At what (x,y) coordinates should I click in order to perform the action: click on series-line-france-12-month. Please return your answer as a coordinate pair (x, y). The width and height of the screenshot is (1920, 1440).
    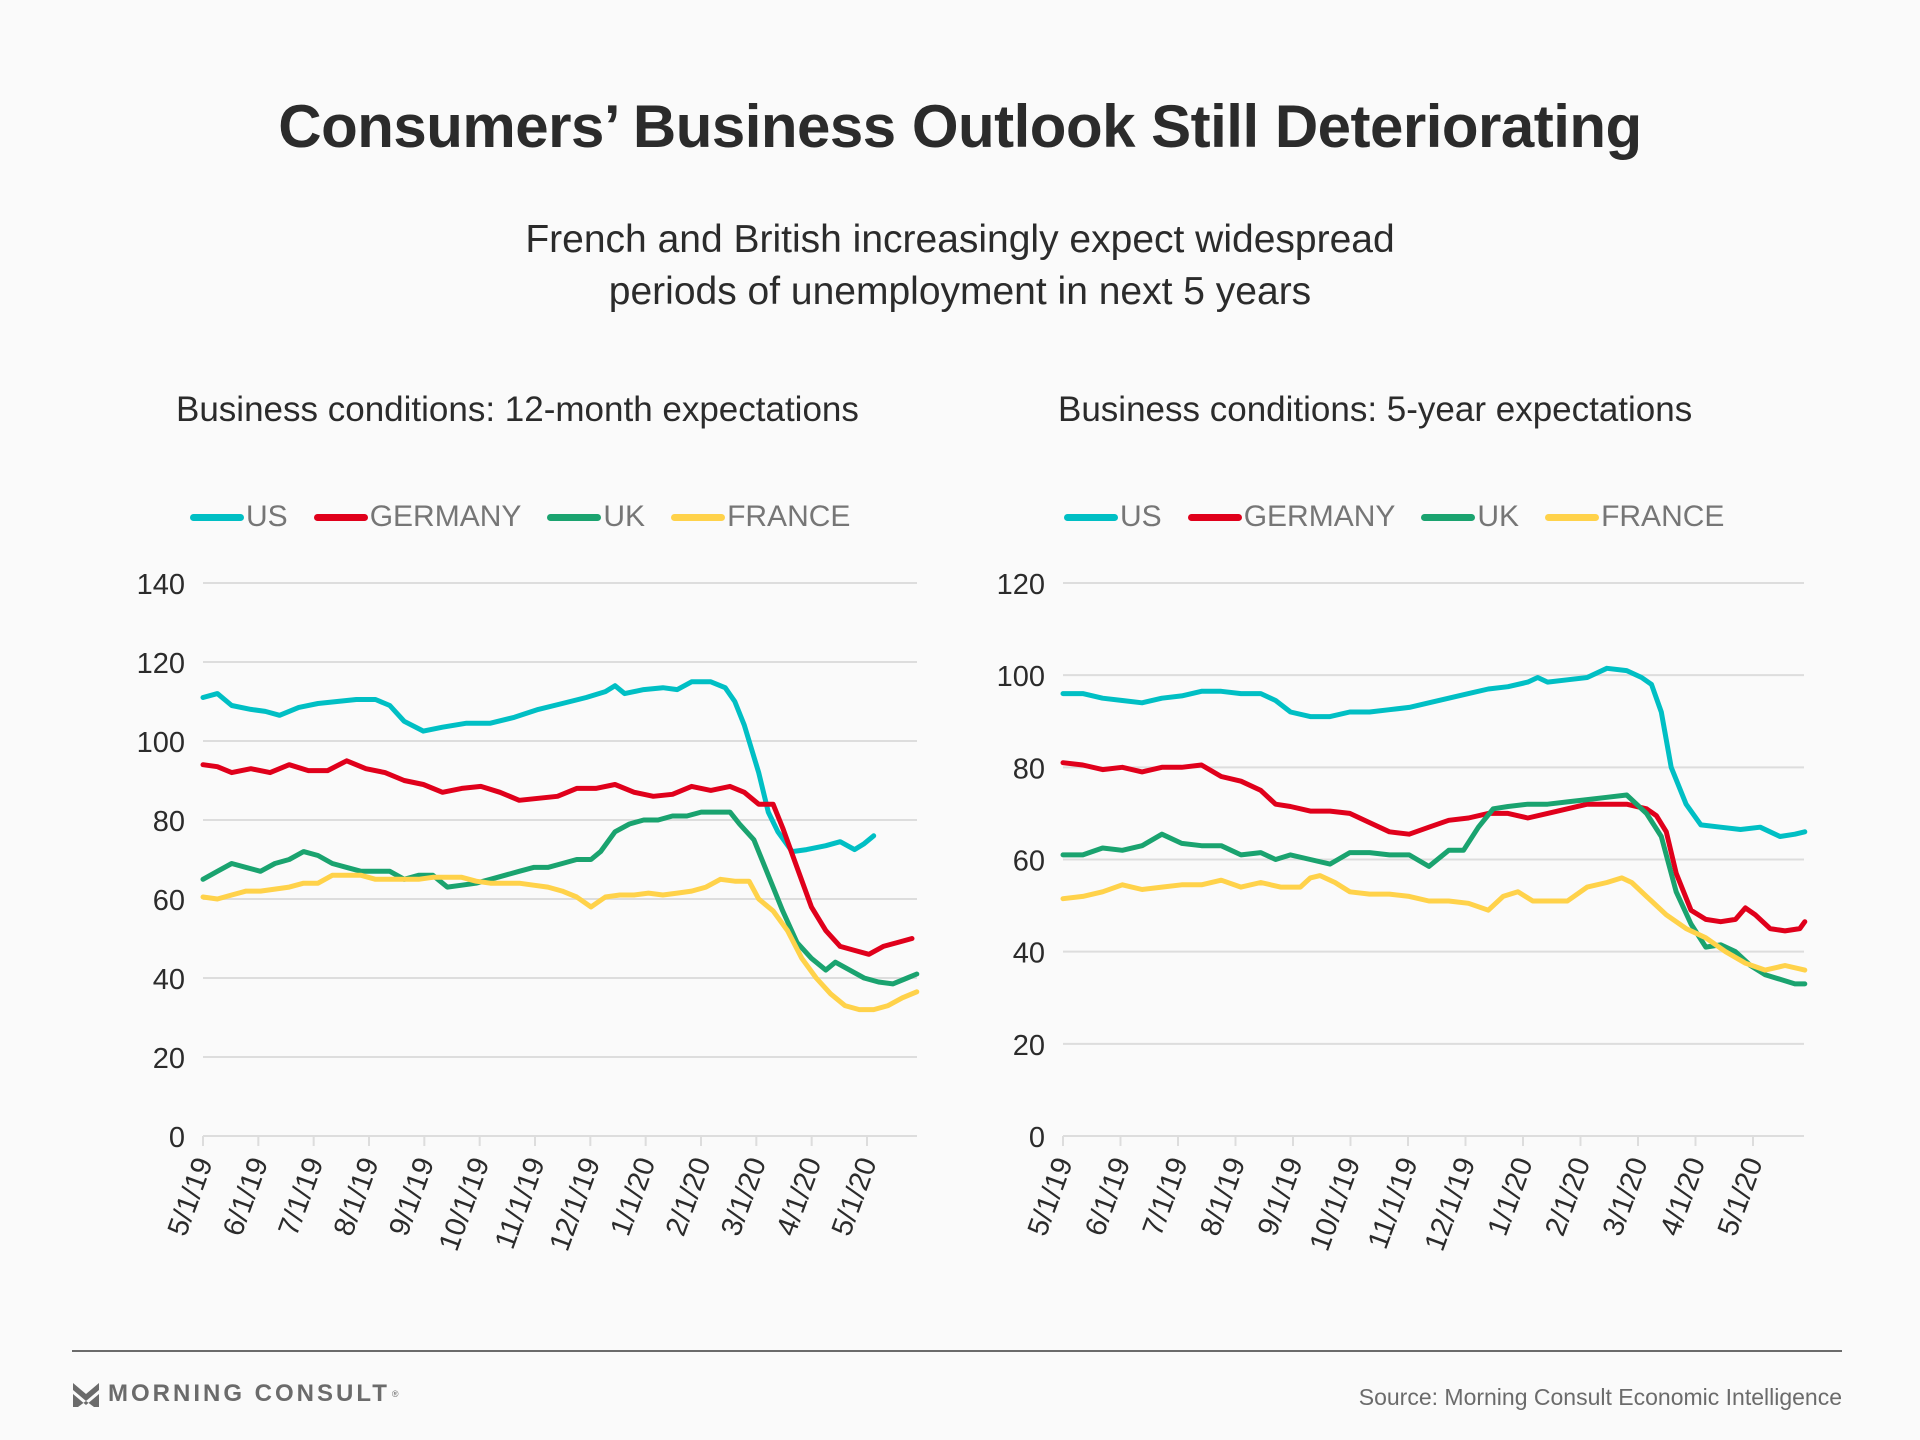
    Looking at the image, I should click on (560, 942).